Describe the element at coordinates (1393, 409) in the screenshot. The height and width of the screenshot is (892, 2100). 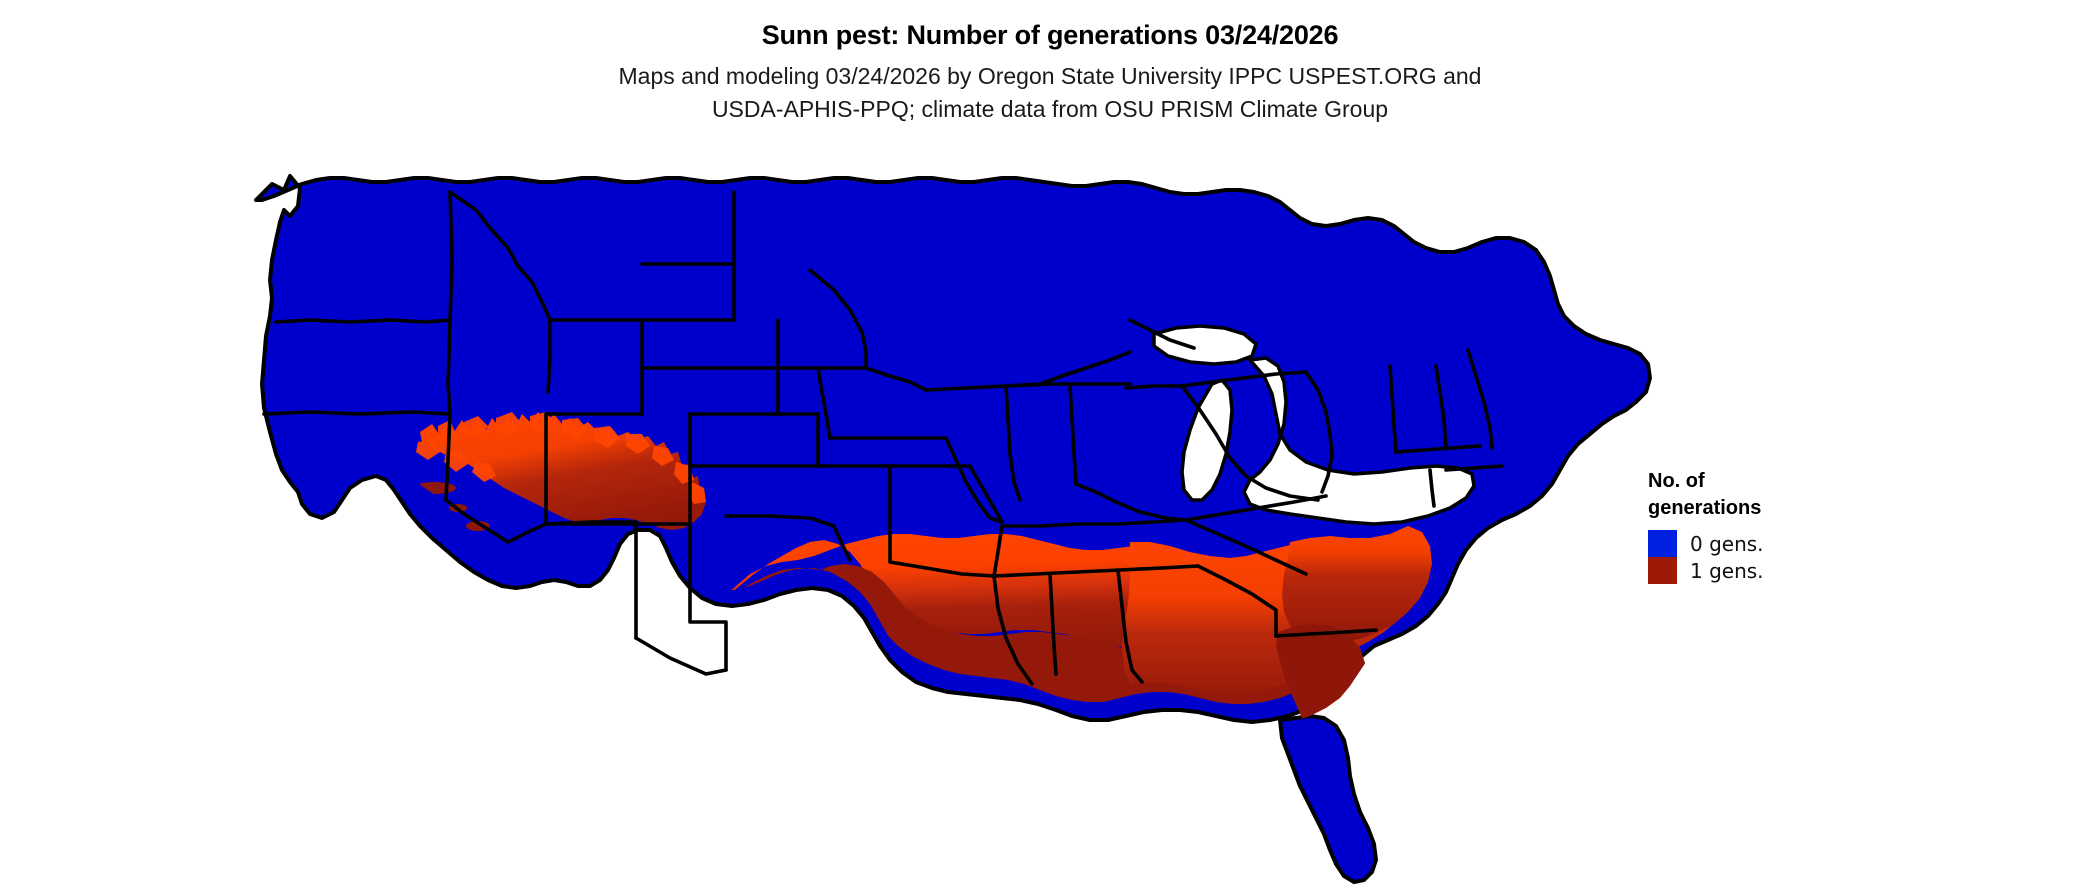
I see `border-ny-ne` at that location.